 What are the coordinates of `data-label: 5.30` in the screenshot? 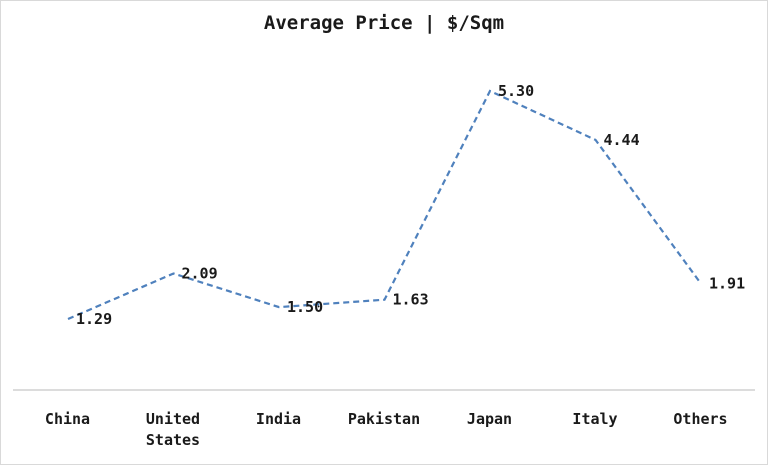 It's located at (516, 91).